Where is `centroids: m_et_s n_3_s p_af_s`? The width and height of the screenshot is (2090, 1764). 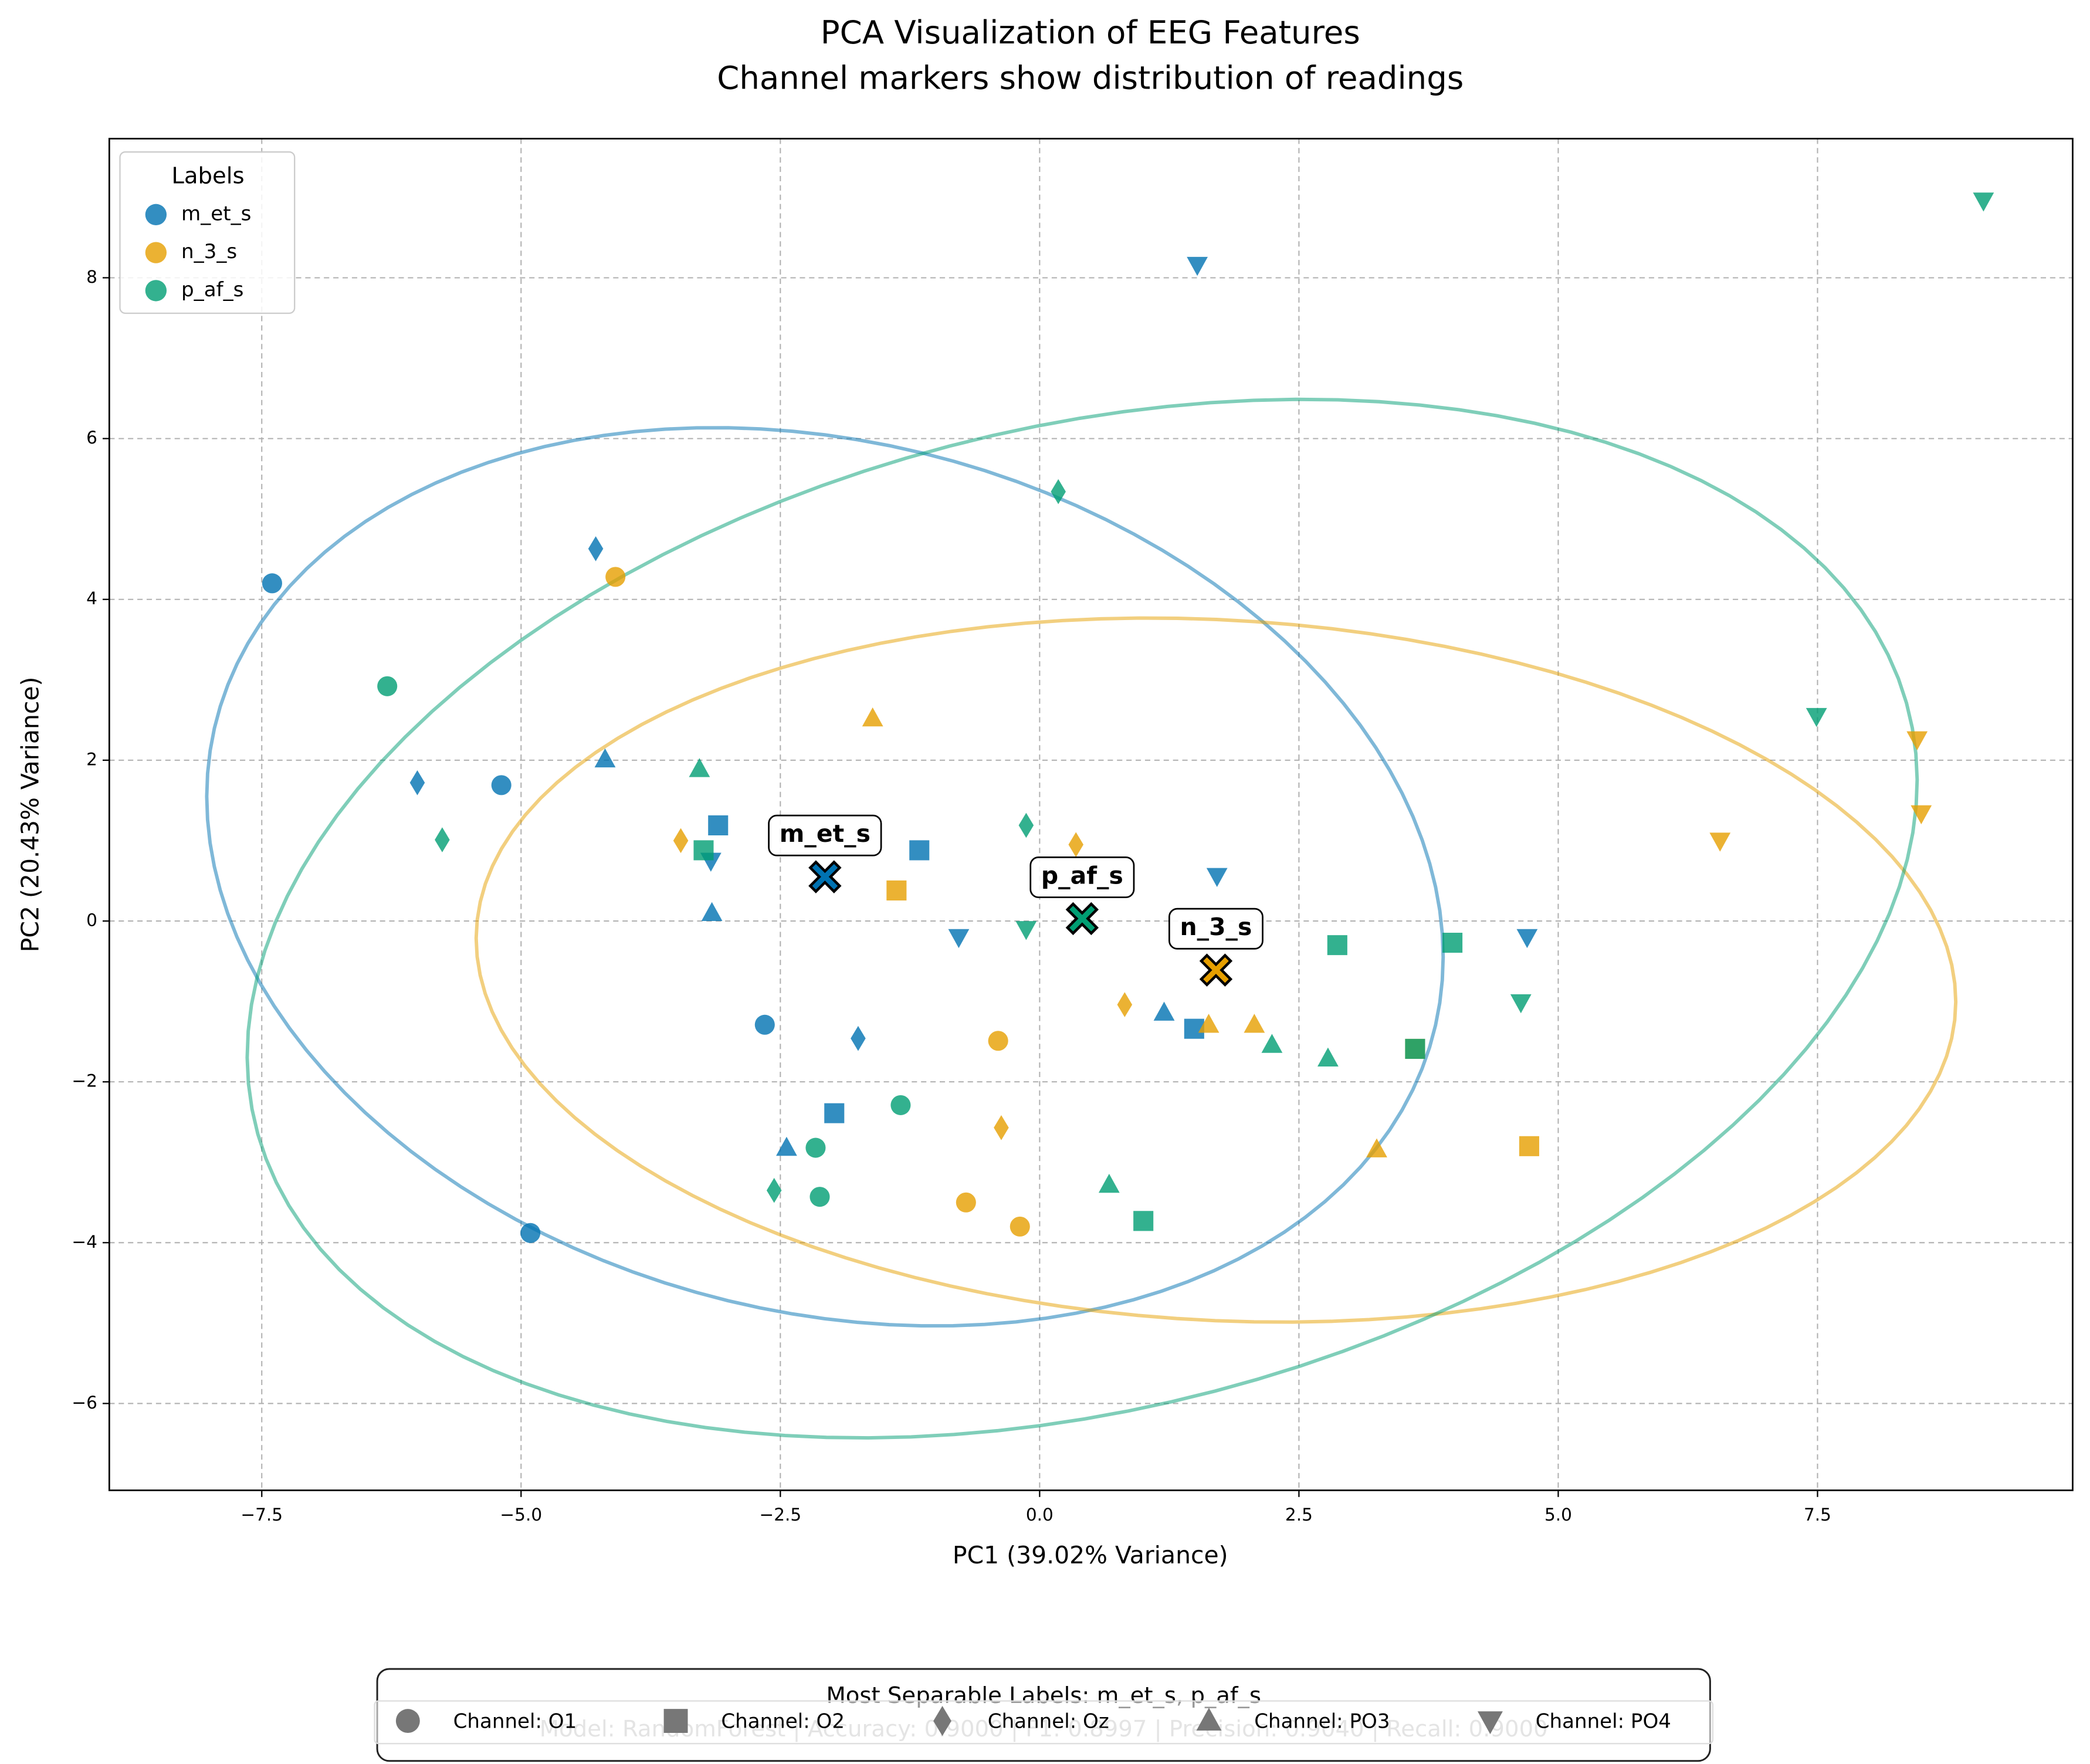
centroids: m_et_s n_3_s p_af_s is located at coordinates (1016, 900).